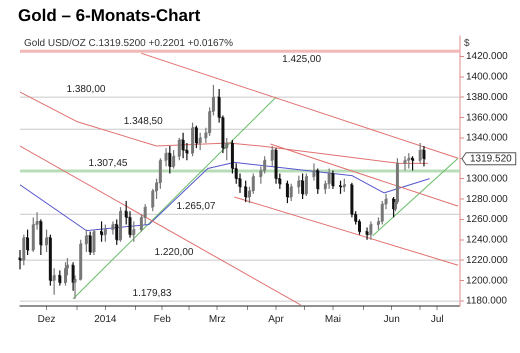  What do you see at coordinates (129, 43) in the screenshot?
I see `chart-subtitle: Gold USD/OZ C.1319.5200 +0.2201 +0.0167%` at bounding box center [129, 43].